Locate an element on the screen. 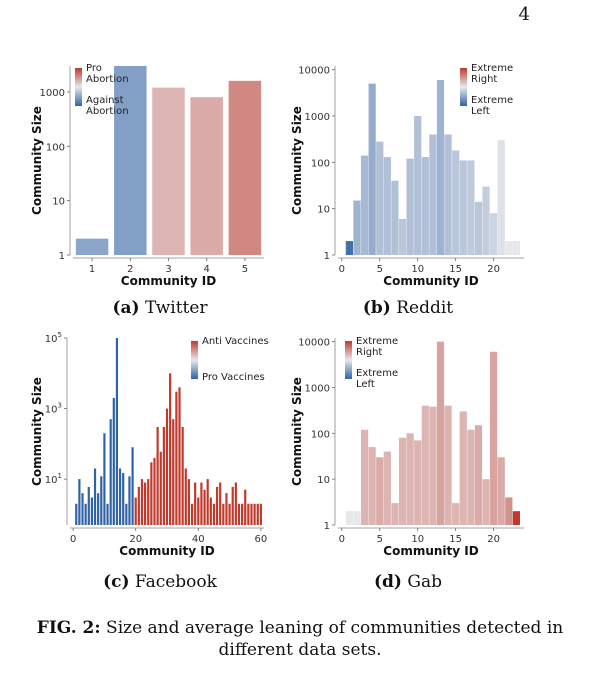  x-tick-label: 3 is located at coordinates (168, 269).